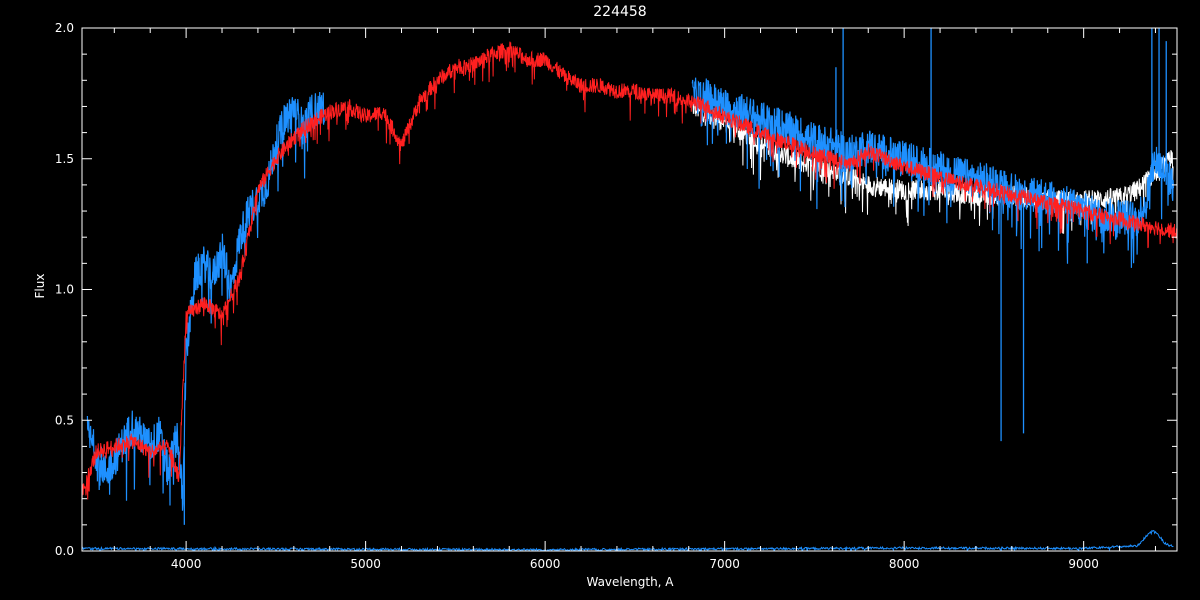 The image size is (1200, 600). What do you see at coordinates (619, 12) in the screenshot?
I see `chart-title: 224458` at bounding box center [619, 12].